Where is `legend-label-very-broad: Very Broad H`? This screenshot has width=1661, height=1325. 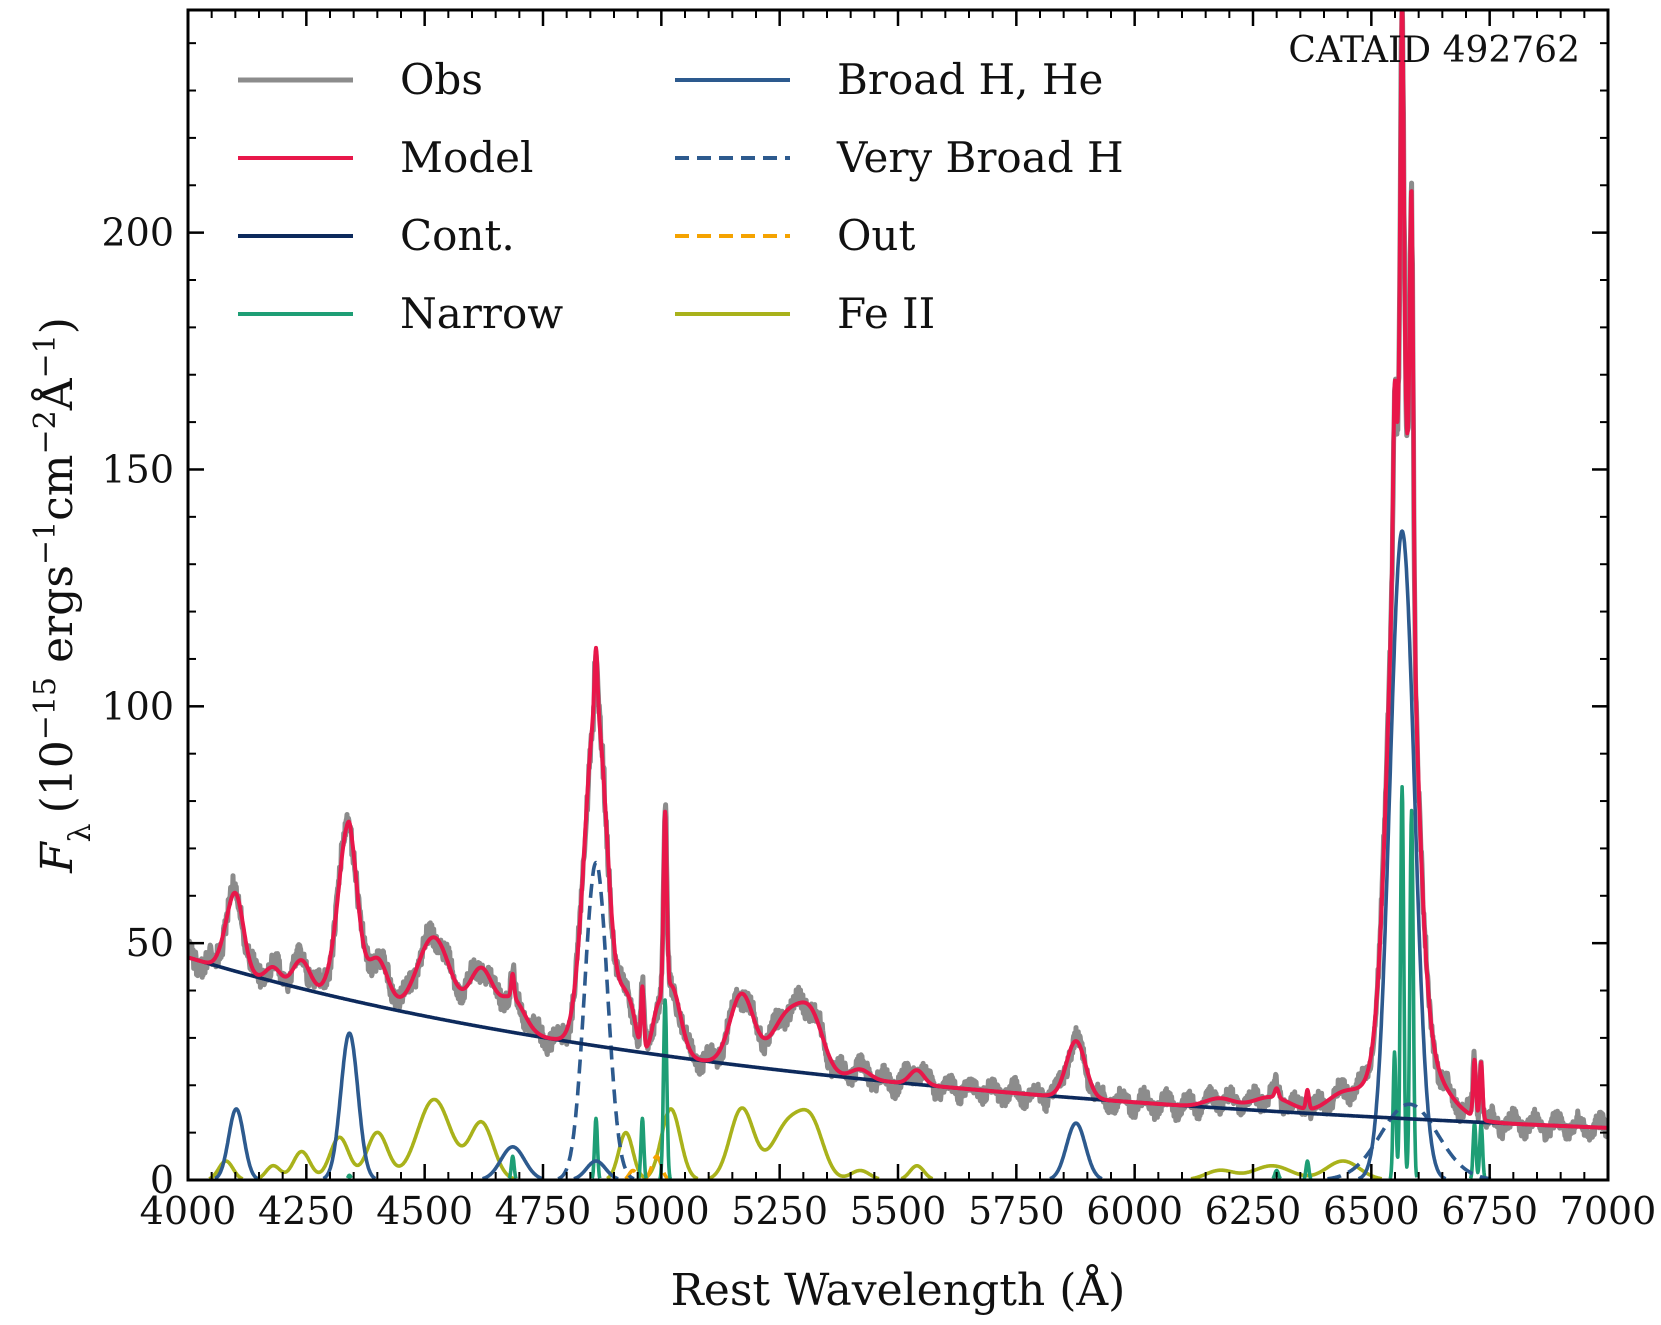 legend-label-very-broad: Very Broad H is located at coordinates (980, 157).